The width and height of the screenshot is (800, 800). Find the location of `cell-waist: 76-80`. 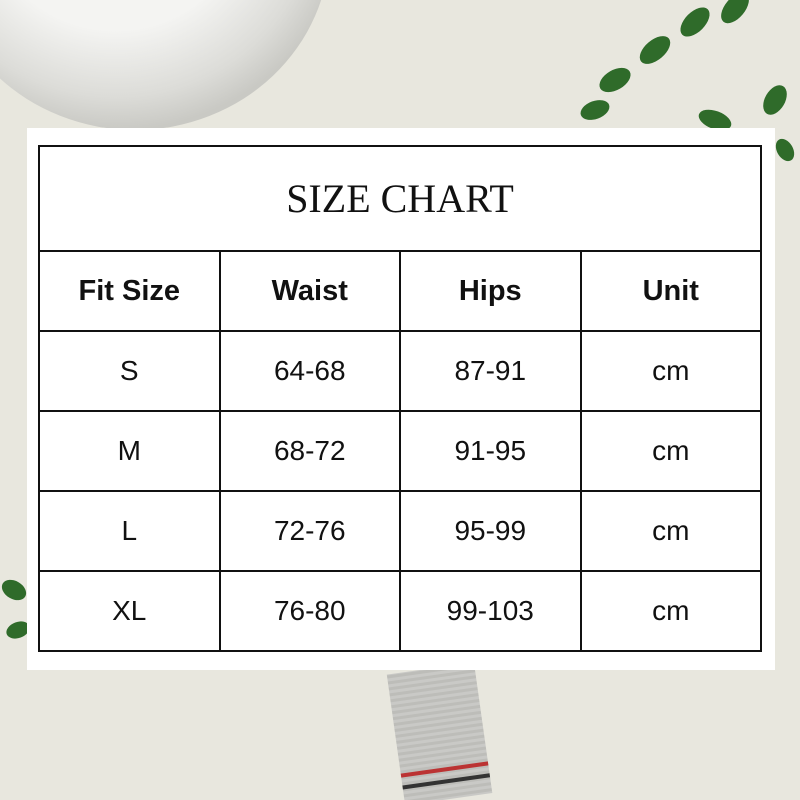

cell-waist: 76-80 is located at coordinates (309, 611).